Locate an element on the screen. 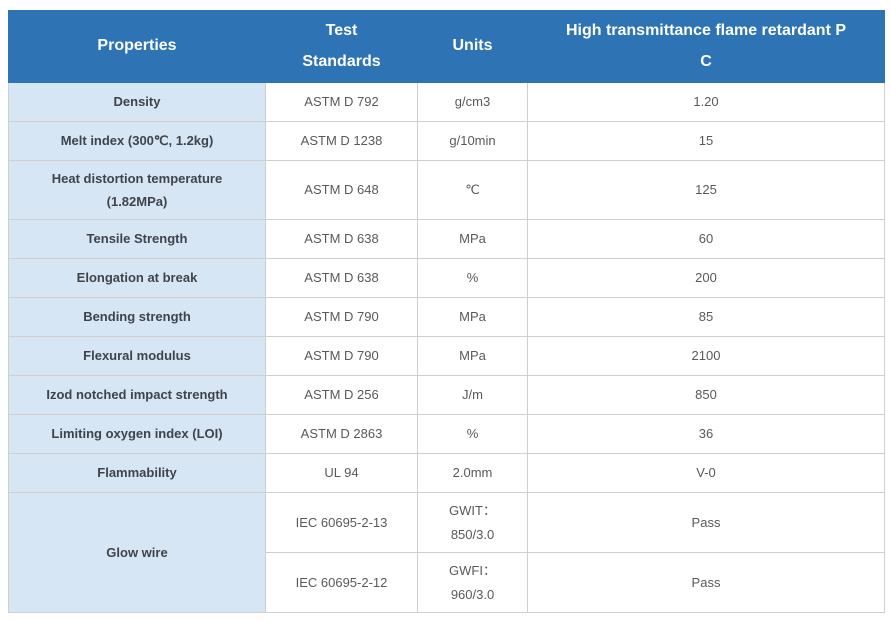  header-cell-product-name: High transmittance flame retardant P C is located at coordinates (706, 46).